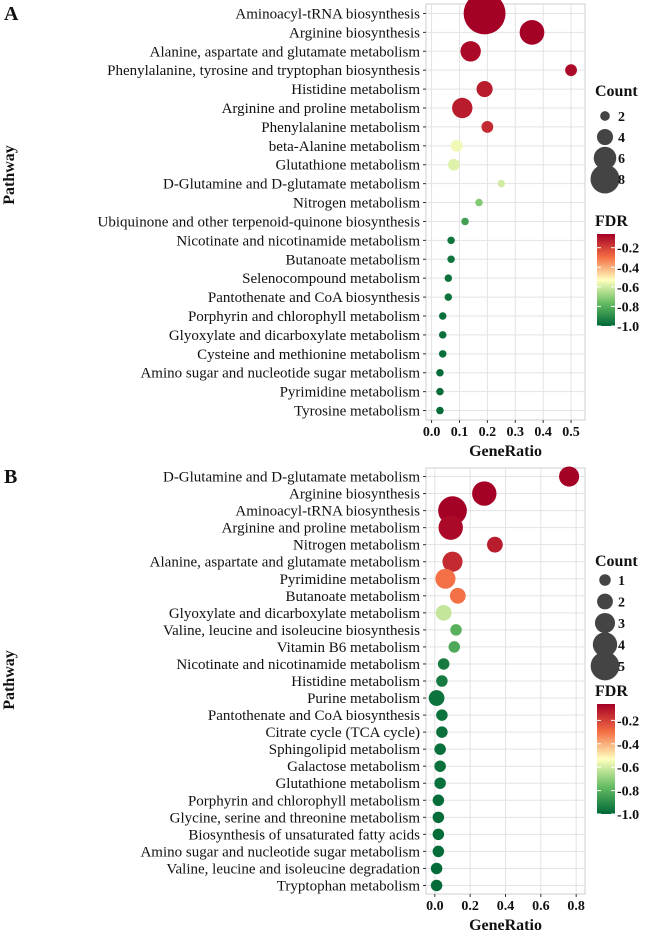  What do you see at coordinates (298, 241) in the screenshot?
I see `panel-a-pathway-label: Nicotinate and nicotinamide metabolism` at bounding box center [298, 241].